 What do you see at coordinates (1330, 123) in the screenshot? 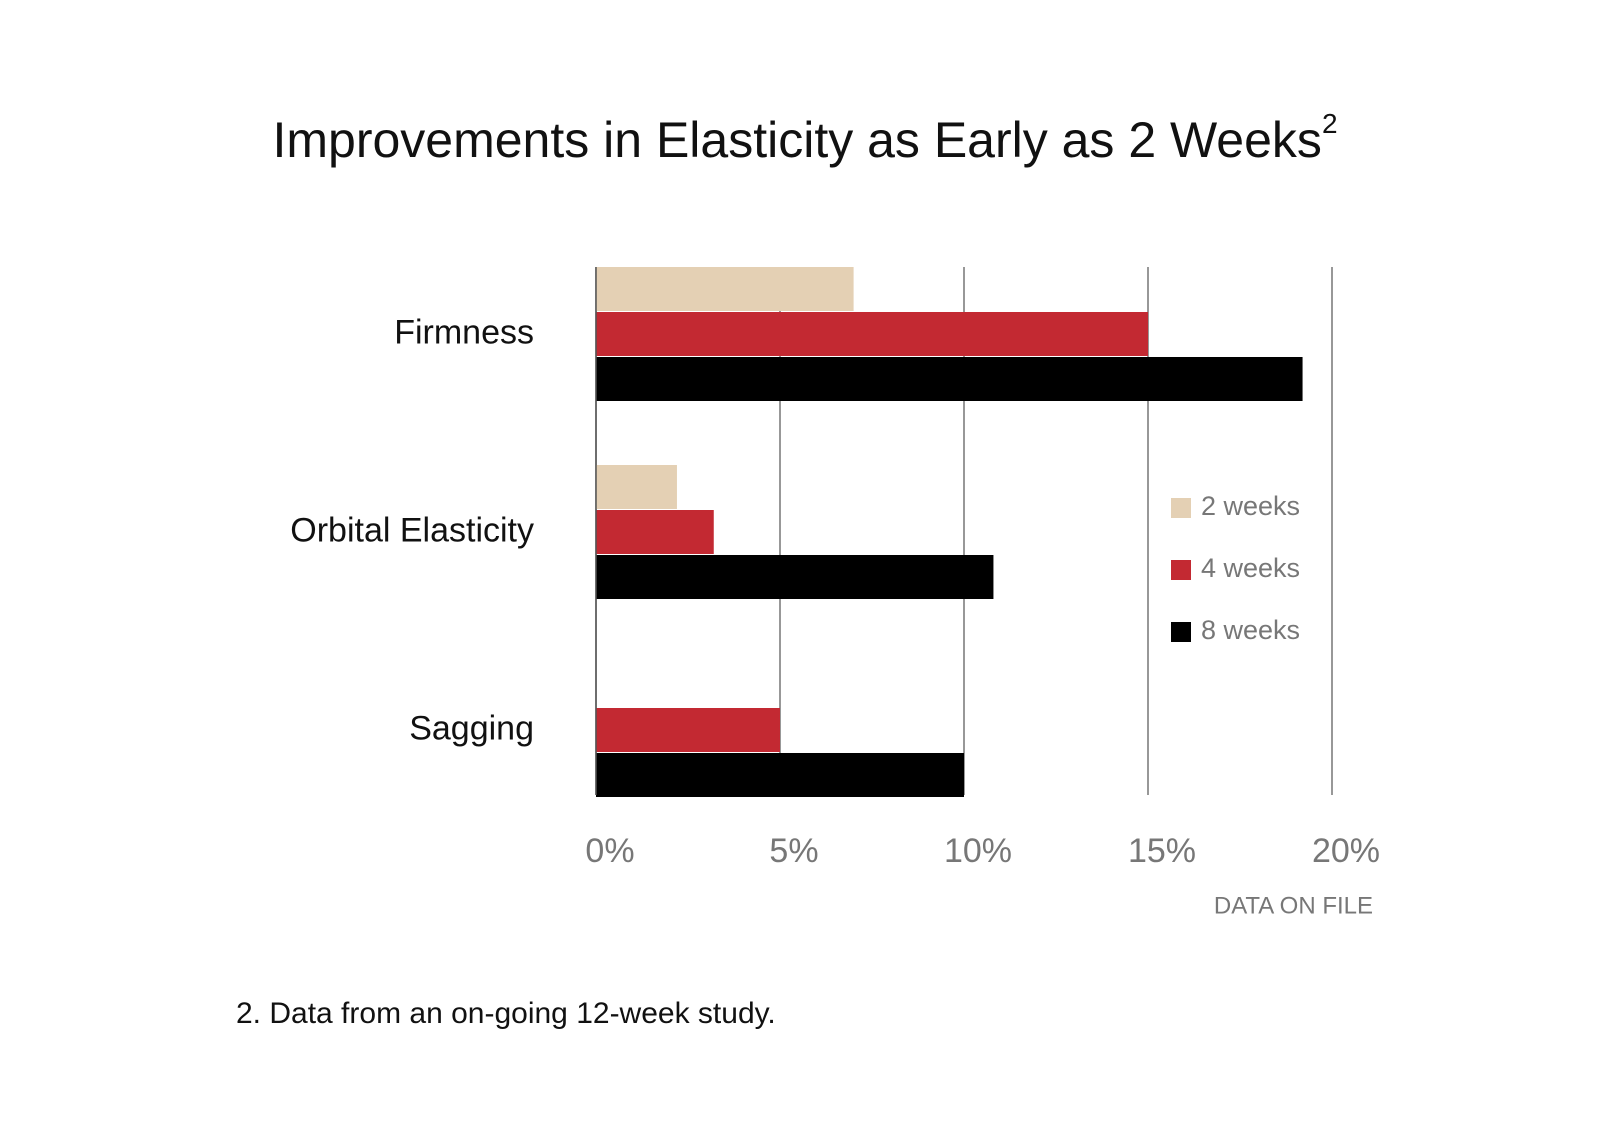
I see `title-superscript: 2` at bounding box center [1330, 123].